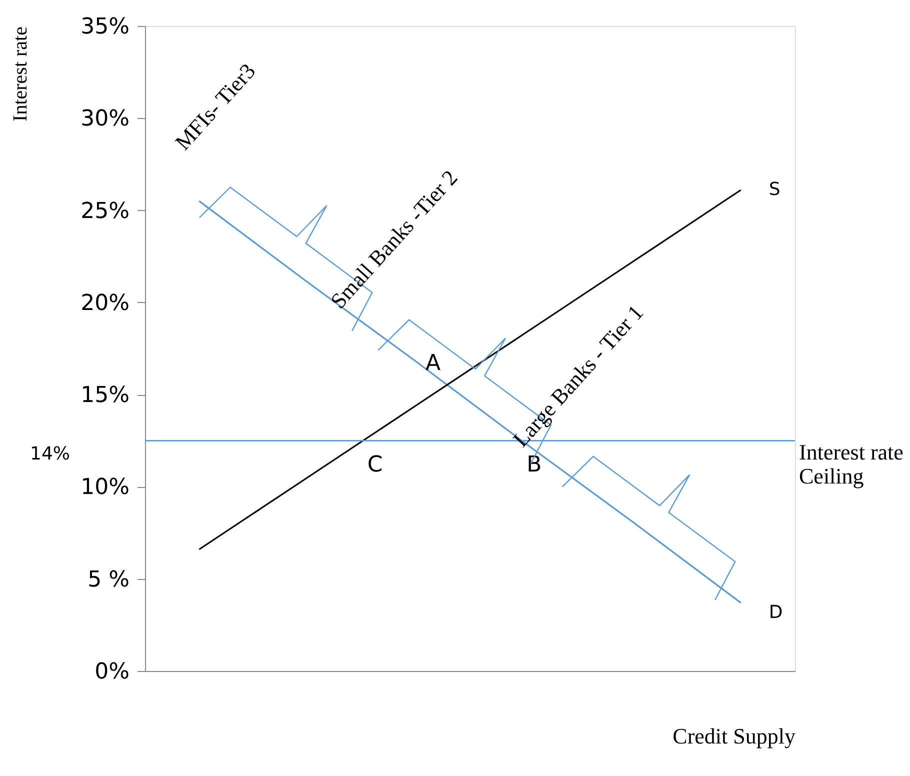 The height and width of the screenshot is (776, 910). I want to click on y-tick-label: 5 %, so click(109, 579).